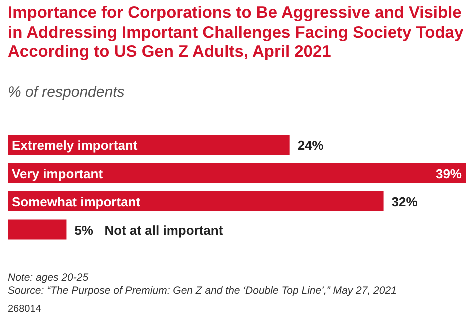 The image size is (470, 320). I want to click on y-tick-label: Extremely important, so click(75, 145).